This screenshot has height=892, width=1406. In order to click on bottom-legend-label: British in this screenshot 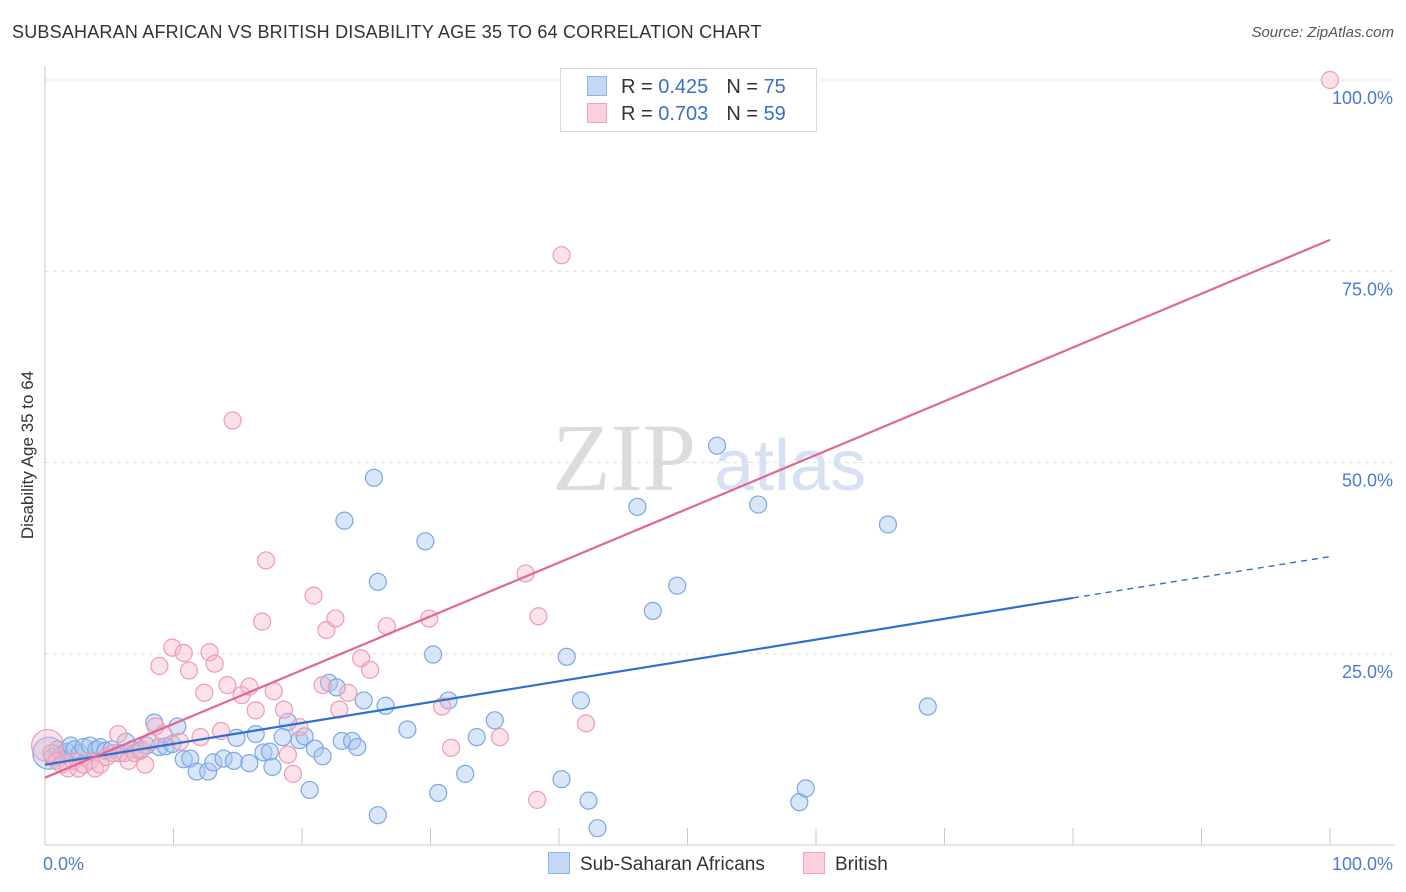, I will do `click(861, 864)`.